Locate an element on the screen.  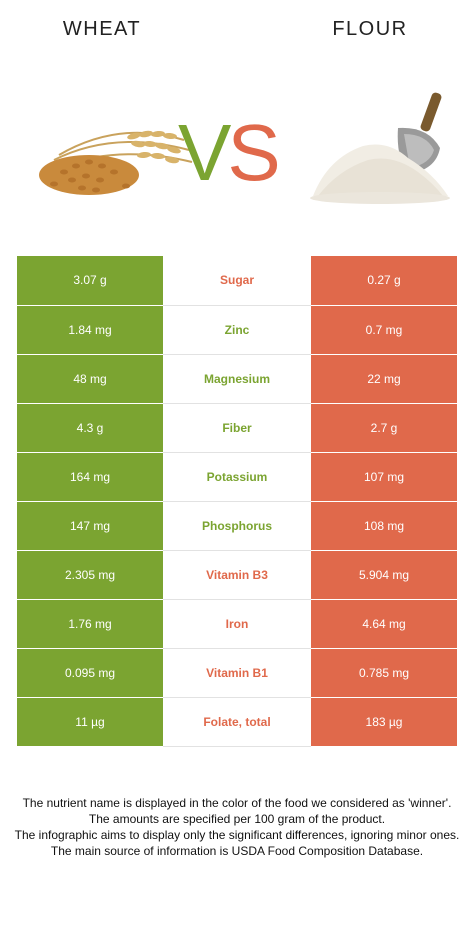
flour-value: 0.7 mg is located at coordinates (384, 330).